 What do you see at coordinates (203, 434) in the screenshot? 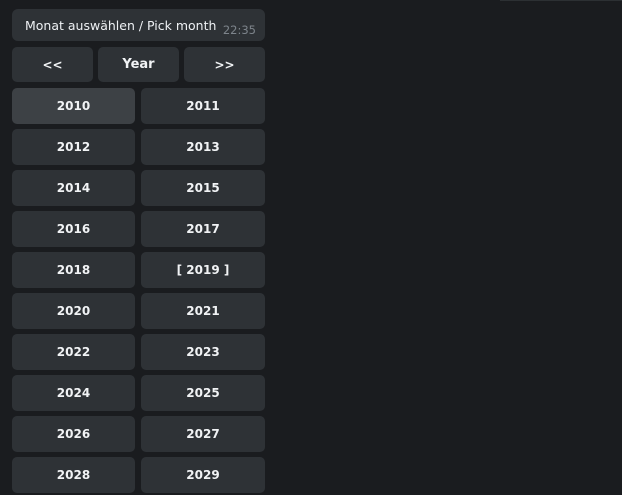
I see `year-button: 2027` at bounding box center [203, 434].